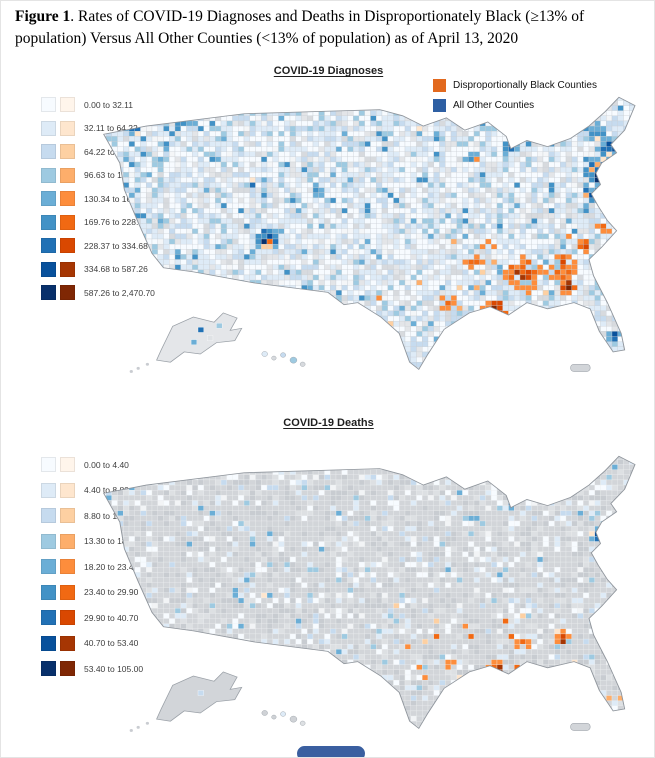 Image resolution: width=655 pixels, height=758 pixels. I want to click on bin-range-label: 32.11 to 64.22, so click(111, 128).